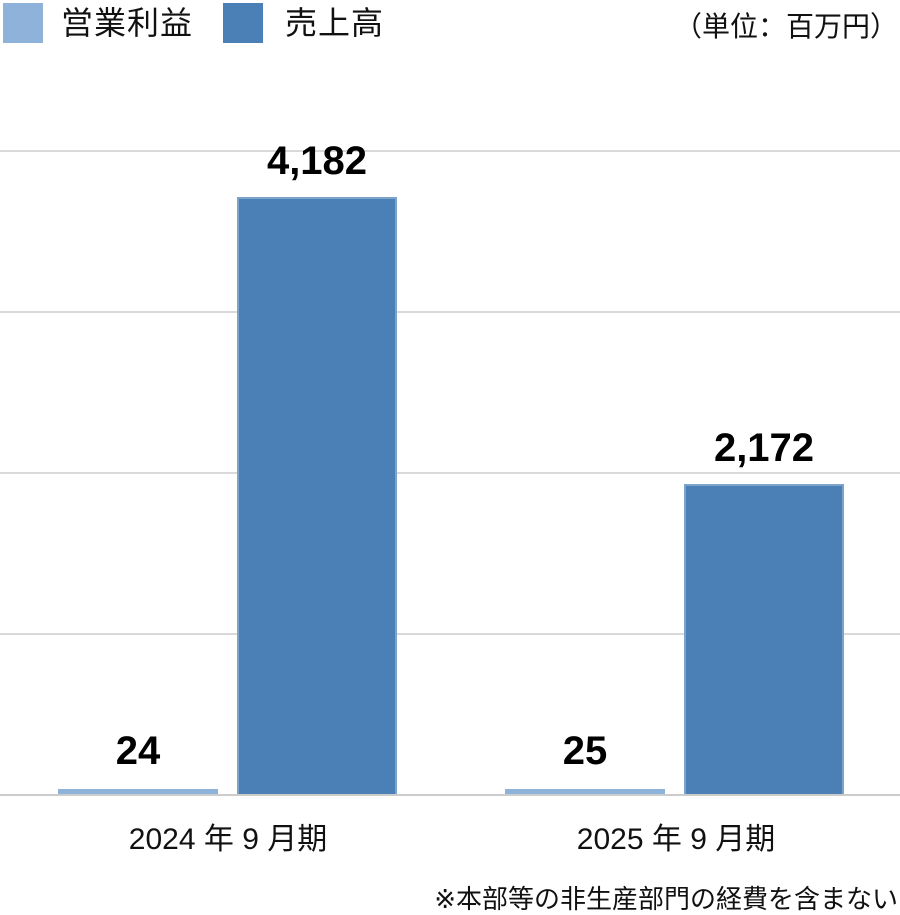  Describe the element at coordinates (785, 26) in the screenshot. I see `unit-note: （単位：百万円）` at that location.